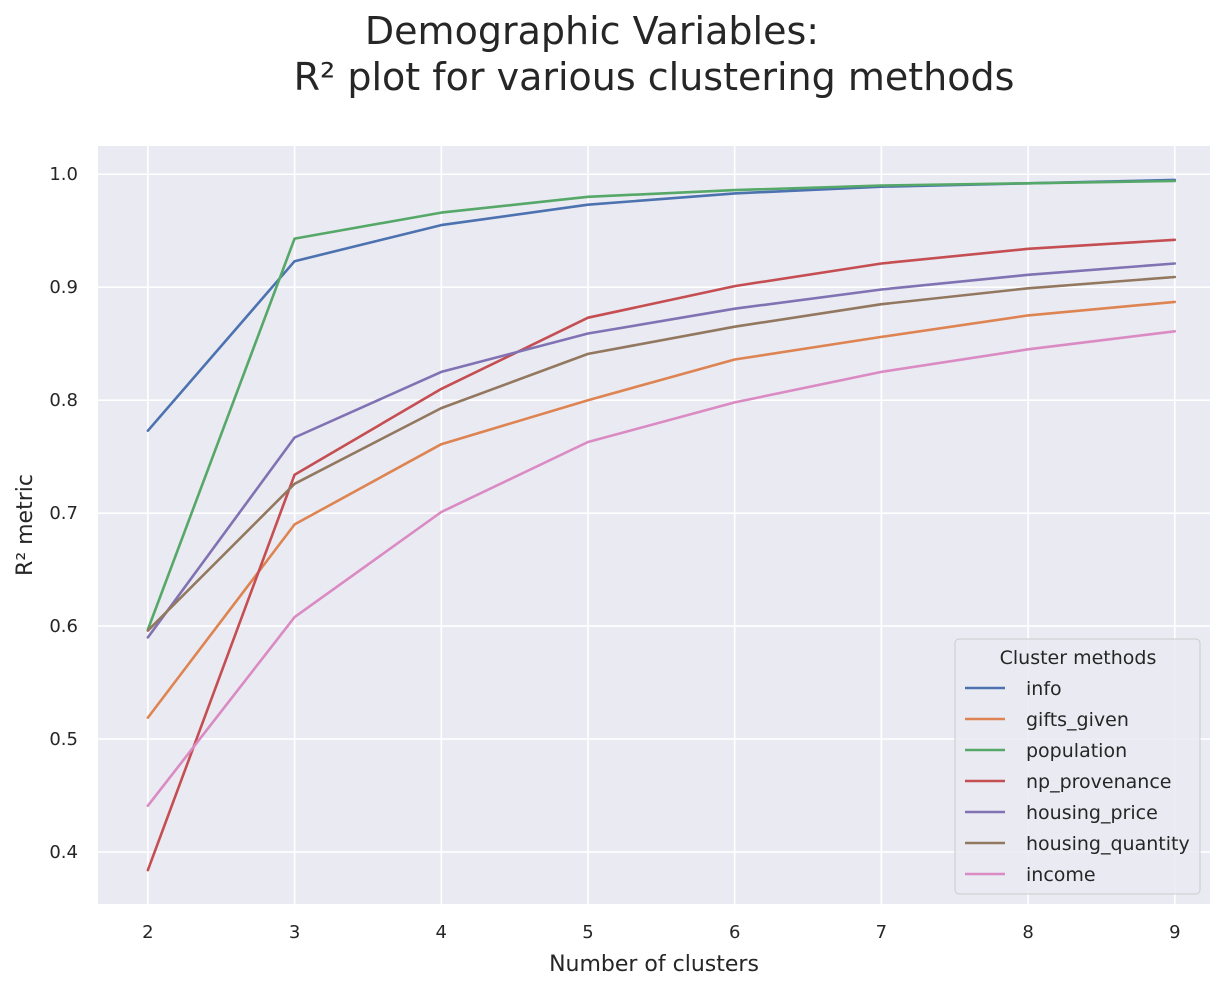  What do you see at coordinates (1027, 932) in the screenshot?
I see `x-tick-label: 8` at bounding box center [1027, 932].